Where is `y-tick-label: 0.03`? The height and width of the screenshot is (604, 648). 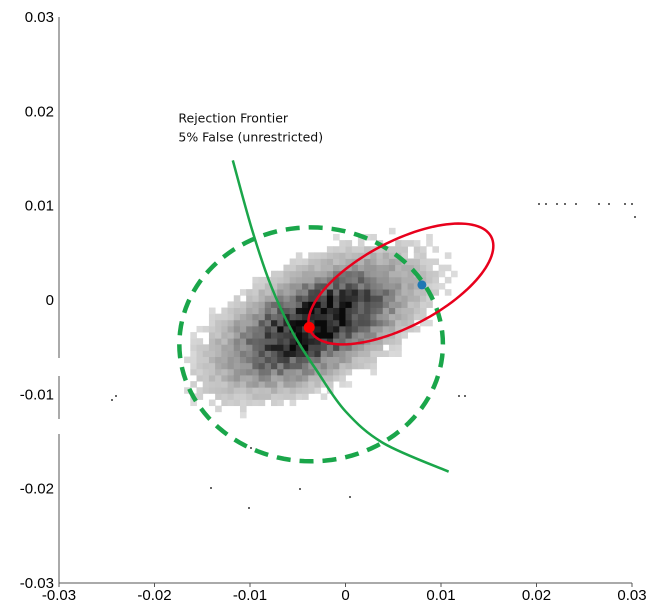 y-tick-label: 0.03 is located at coordinates (39, 17).